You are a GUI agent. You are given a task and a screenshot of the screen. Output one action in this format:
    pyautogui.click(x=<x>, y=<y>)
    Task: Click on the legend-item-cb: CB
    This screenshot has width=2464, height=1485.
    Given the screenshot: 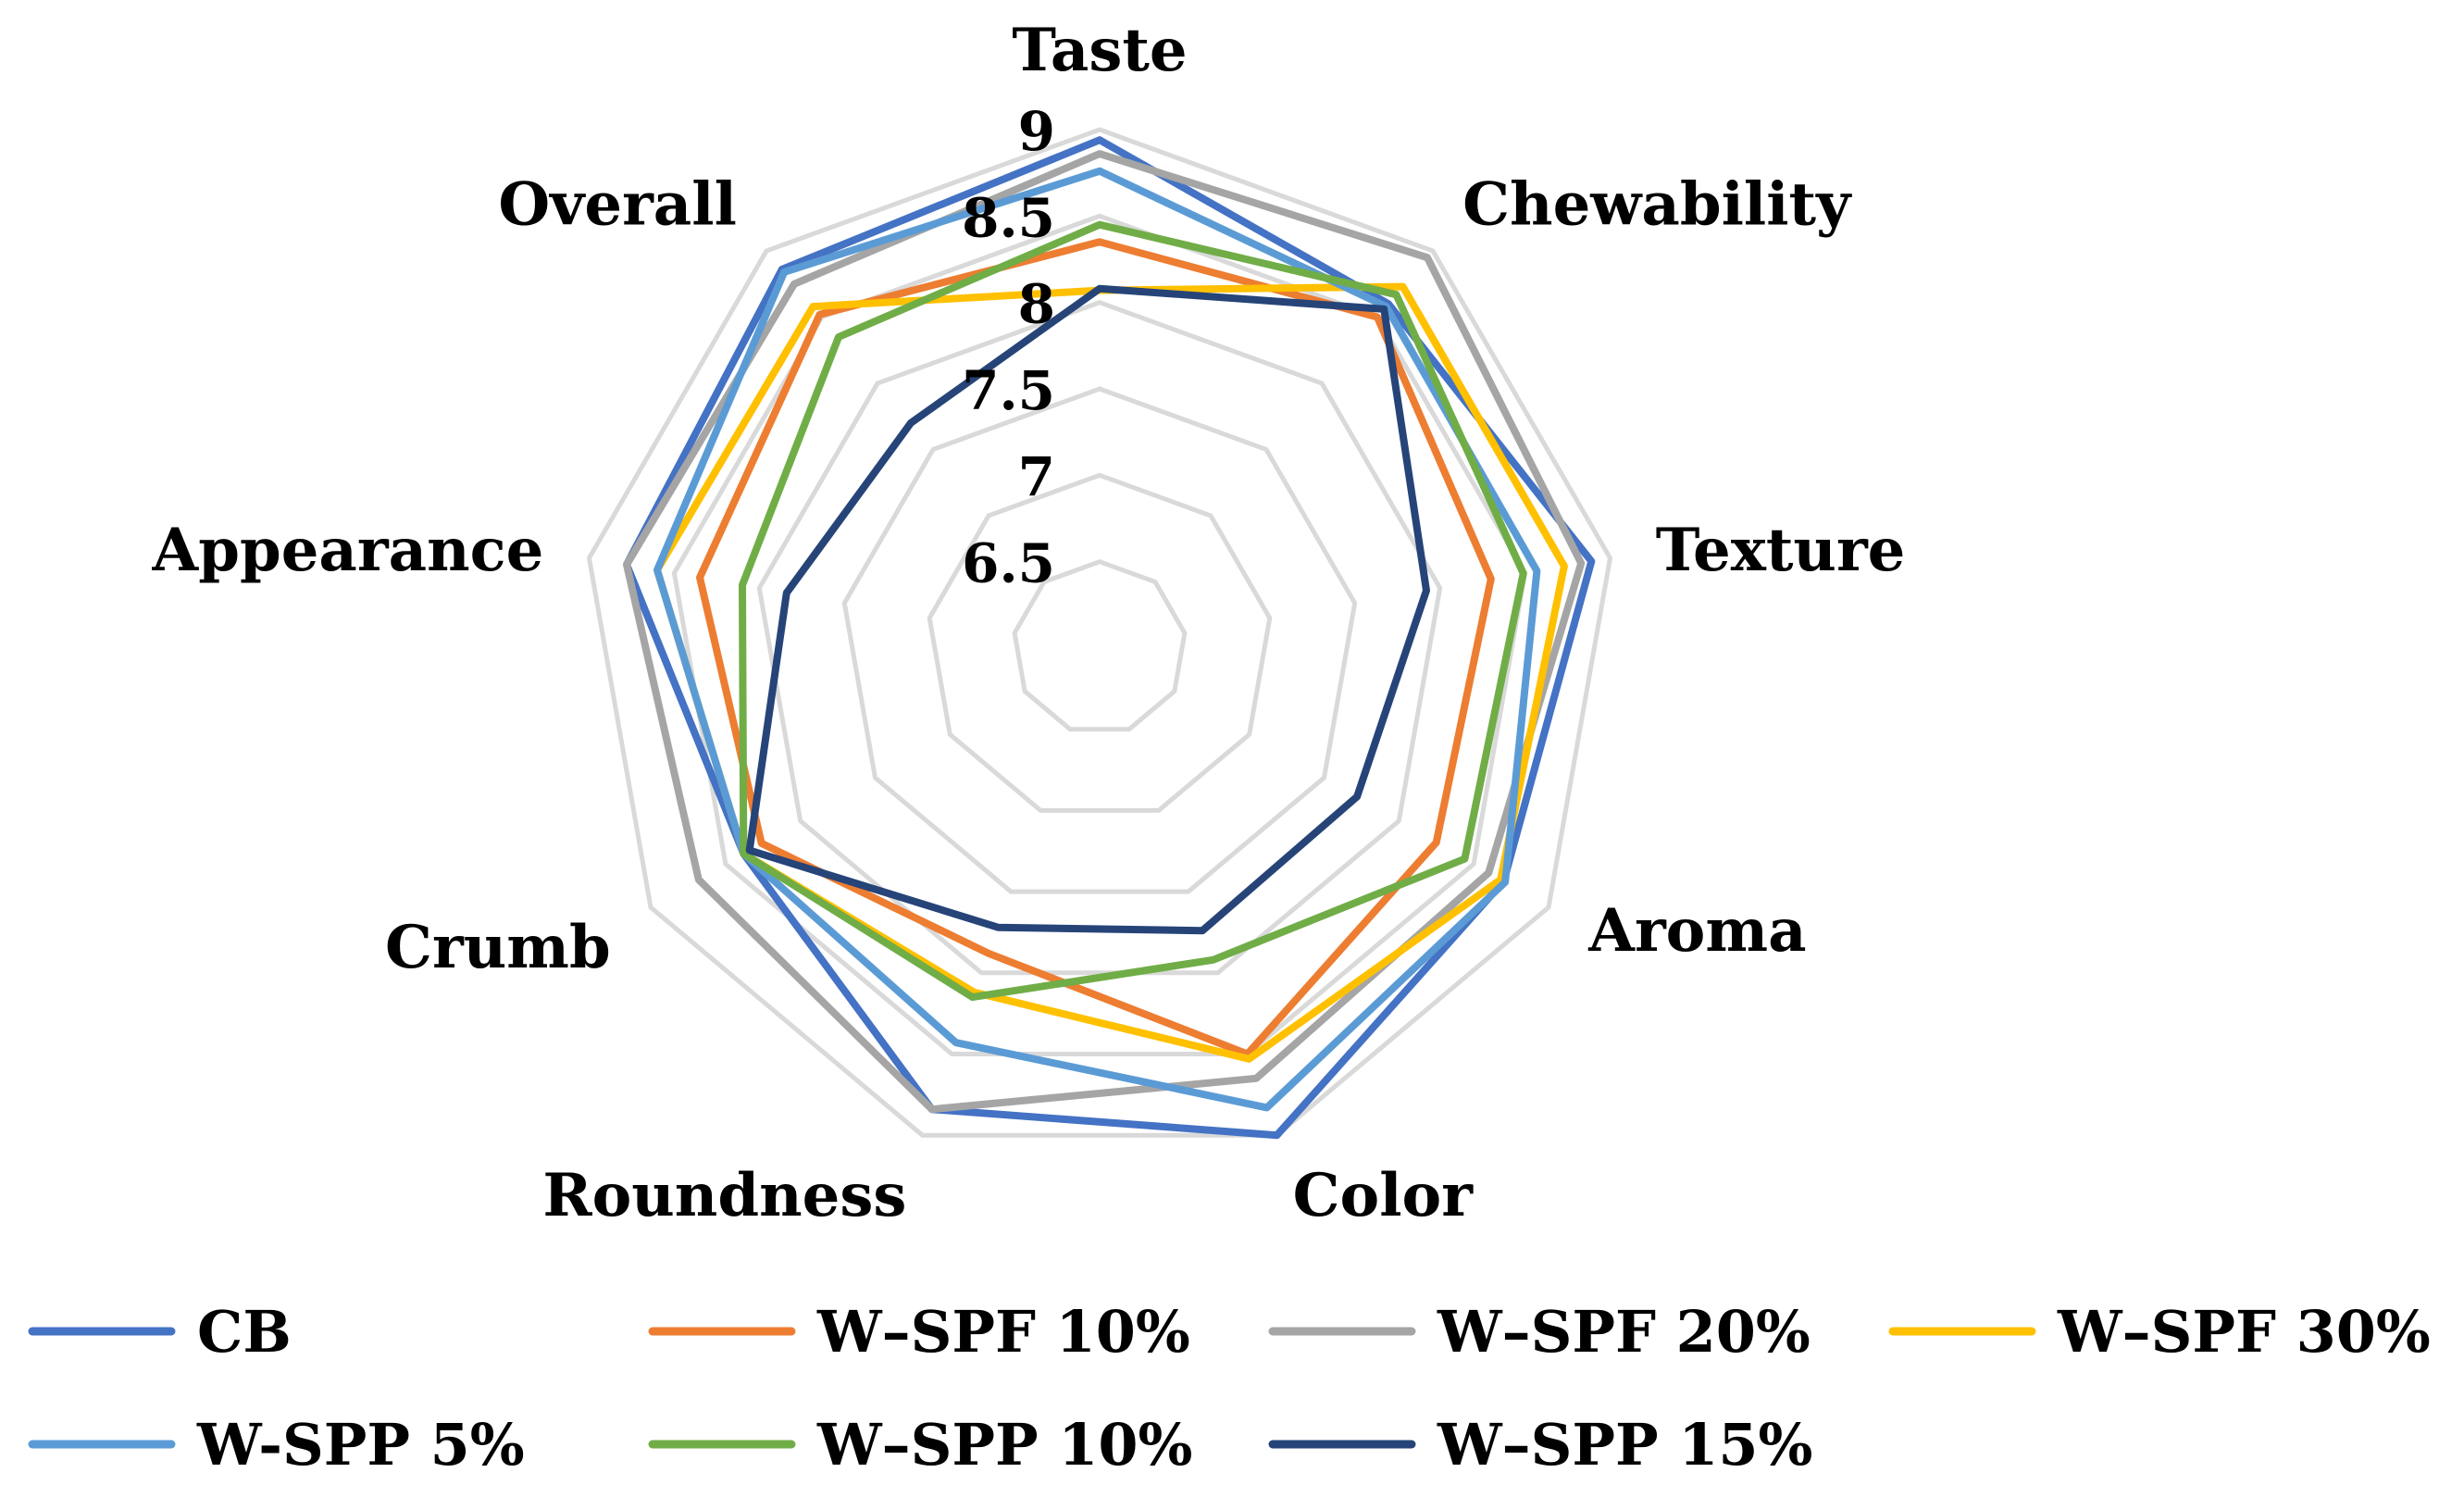 What is the action you would take?
    pyautogui.click(x=160, y=1332)
    